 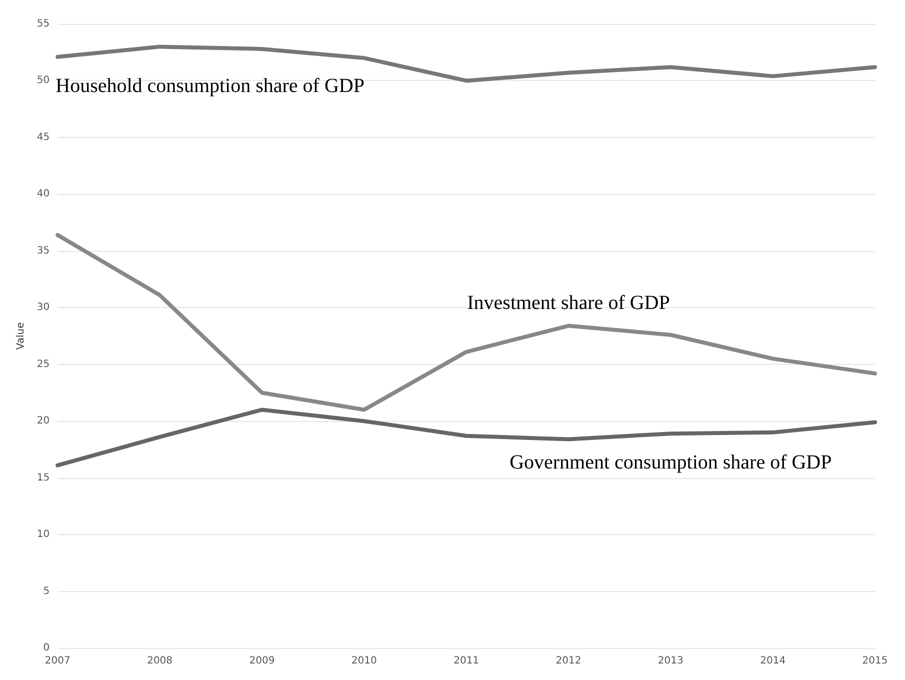 I want to click on y-tick-label: 40, so click(x=43, y=194).